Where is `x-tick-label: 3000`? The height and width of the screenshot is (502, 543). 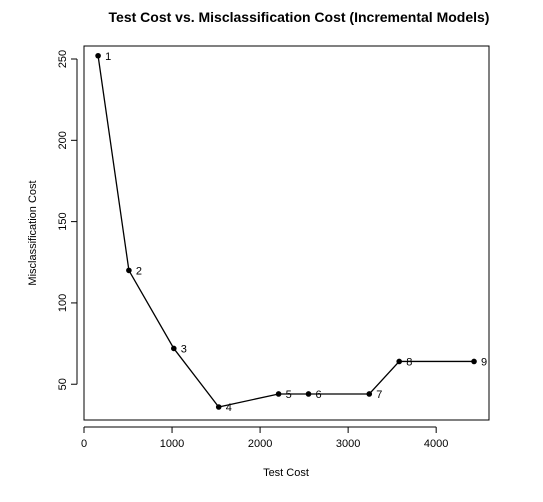 x-tick-label: 3000 is located at coordinates (348, 444).